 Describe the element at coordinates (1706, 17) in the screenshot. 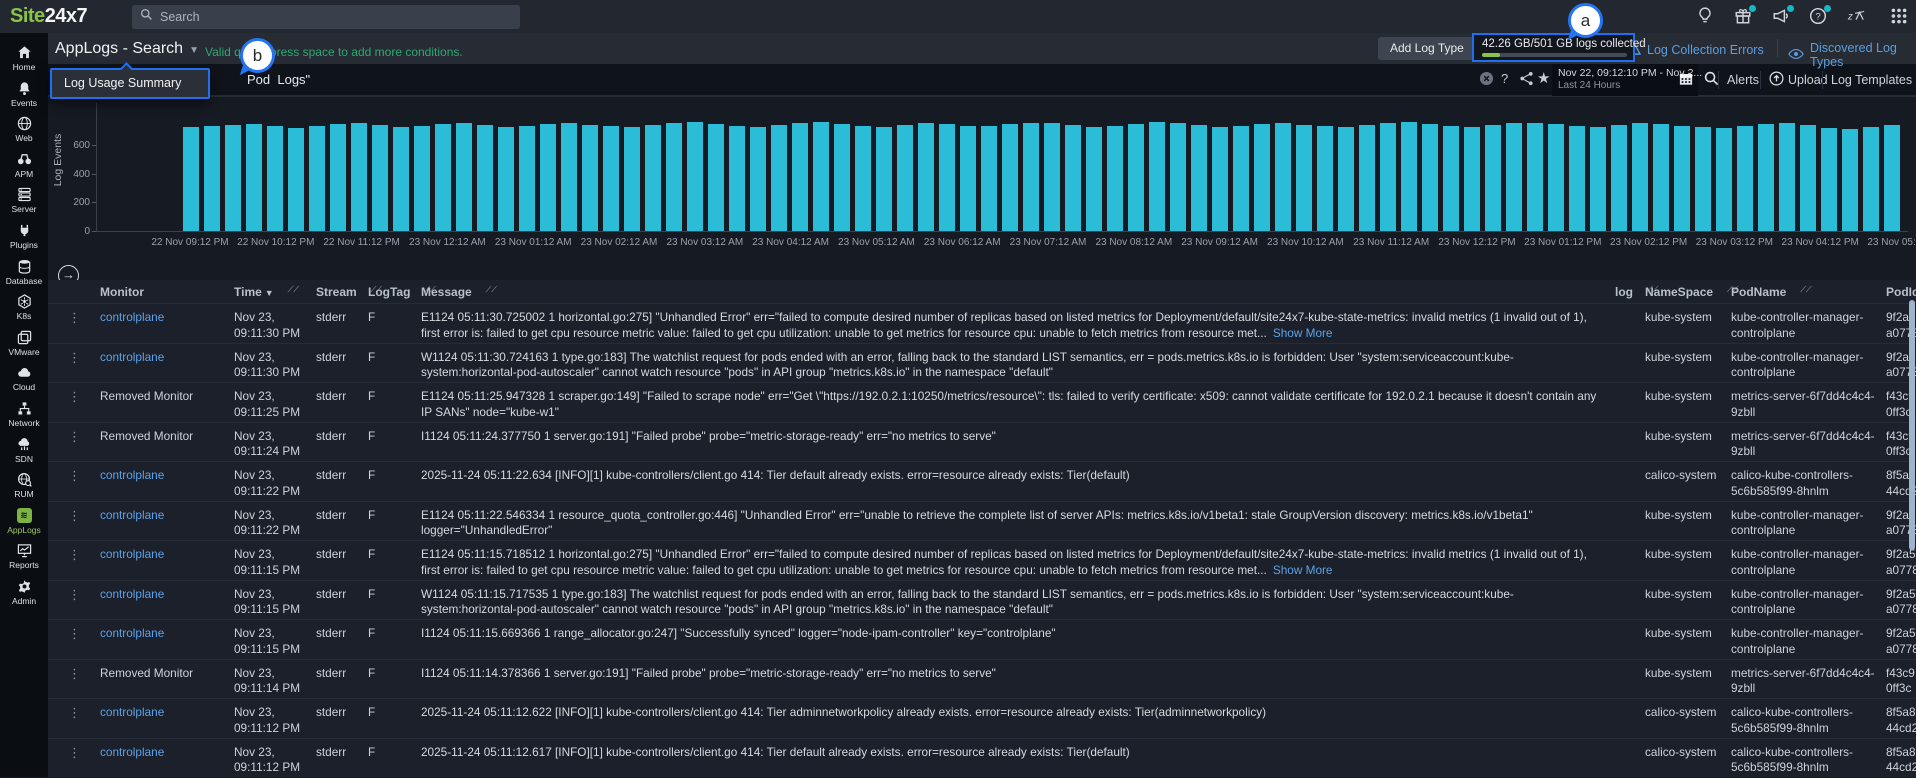

I see `lightbulb-icon` at that location.